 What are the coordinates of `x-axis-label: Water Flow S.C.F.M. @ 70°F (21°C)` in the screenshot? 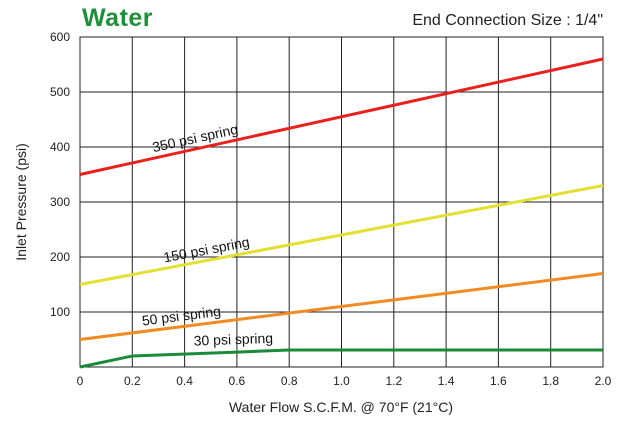 It's located at (341, 407).